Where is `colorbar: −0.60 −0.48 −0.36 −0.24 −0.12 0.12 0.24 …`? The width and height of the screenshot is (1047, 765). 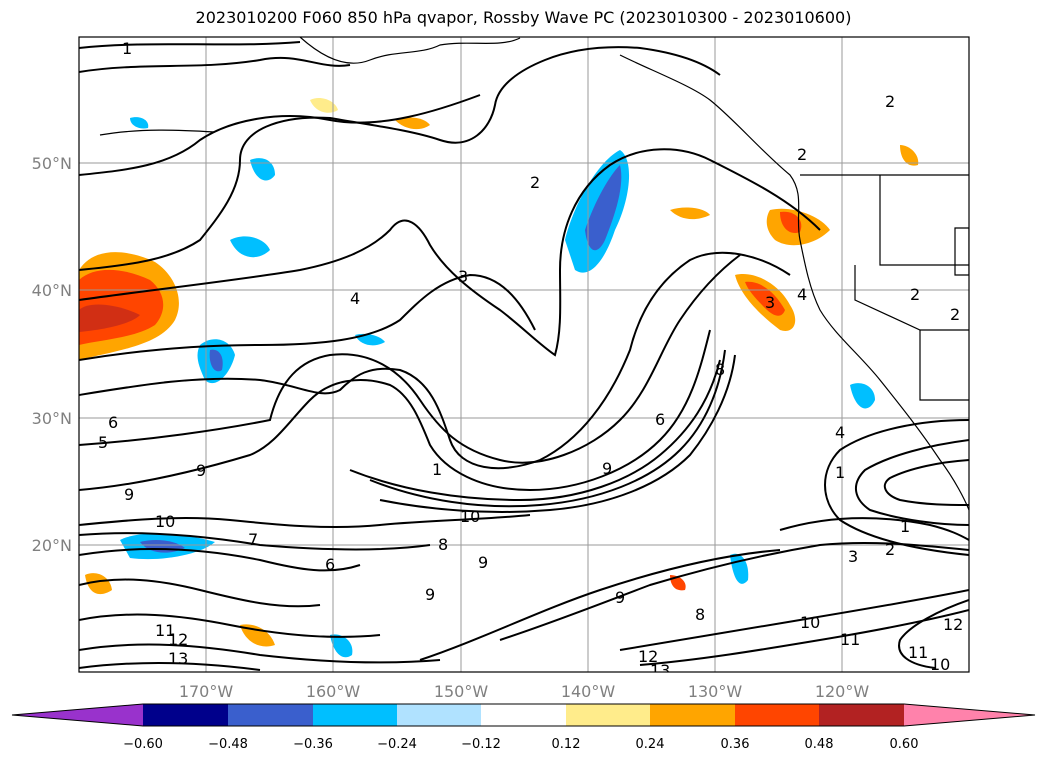 colorbar: −0.60 −0.48 −0.36 −0.24 −0.12 0.12 0.24 … is located at coordinates (523, 727).